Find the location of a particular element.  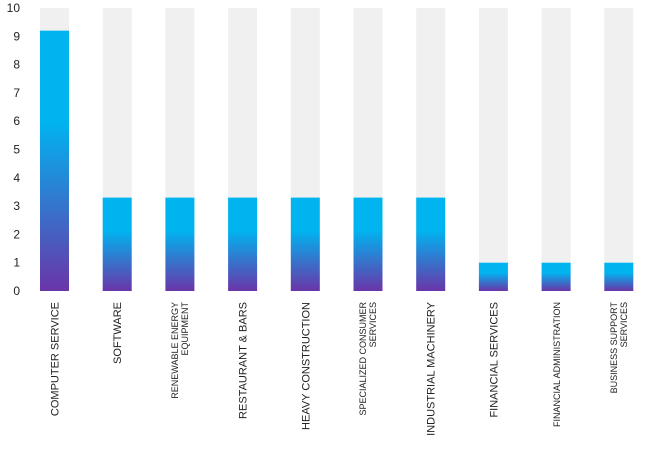

x-tick-label: RESTAURANT & BARS is located at coordinates (244, 360).